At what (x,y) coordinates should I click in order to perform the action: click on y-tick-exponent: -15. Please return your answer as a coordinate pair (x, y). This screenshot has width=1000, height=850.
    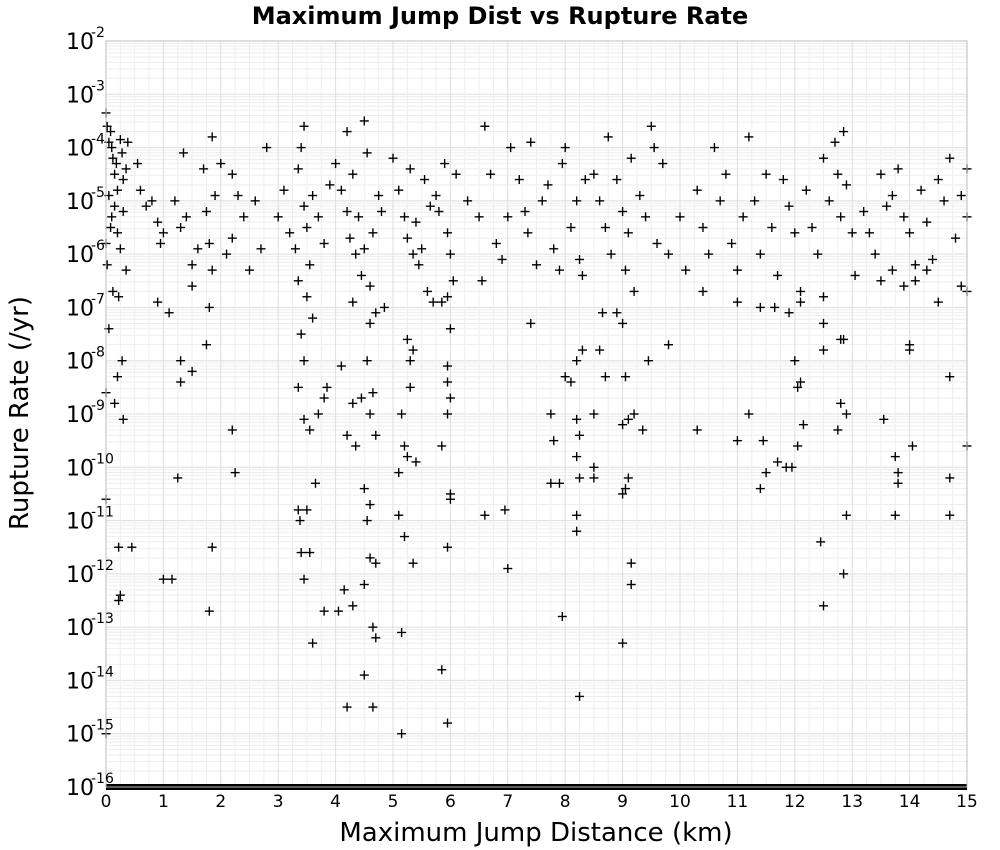
    Looking at the image, I should click on (102, 726).